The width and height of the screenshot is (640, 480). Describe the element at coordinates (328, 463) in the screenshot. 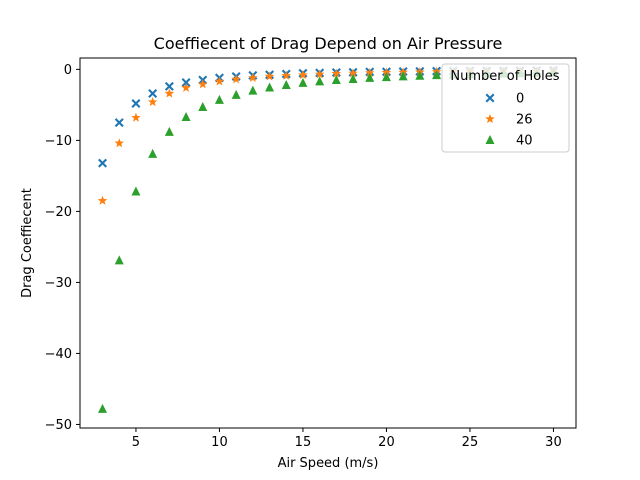

I see `x-axis-label: Air Speed (m/s)` at that location.